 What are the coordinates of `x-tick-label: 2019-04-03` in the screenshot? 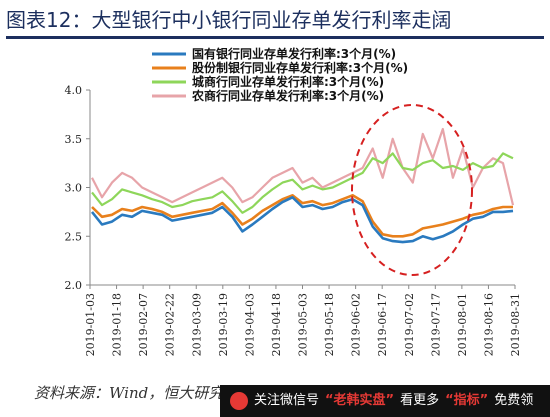 It's located at (249, 324).